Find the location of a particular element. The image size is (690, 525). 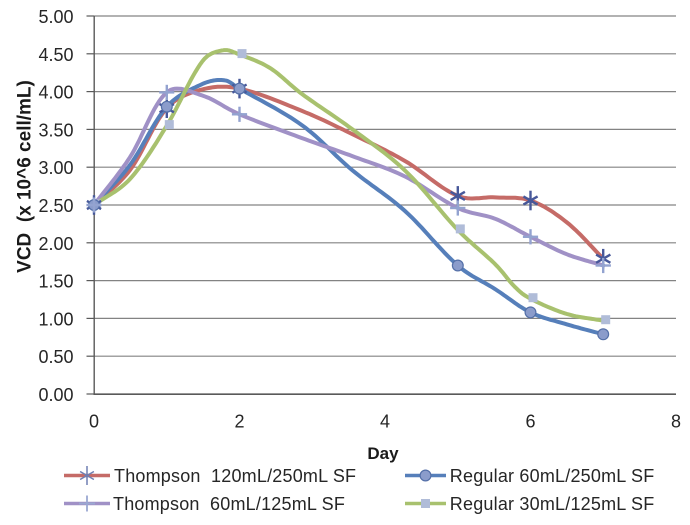

svg-text: Regular 60mL/250mL SF is located at coordinates (552, 476).